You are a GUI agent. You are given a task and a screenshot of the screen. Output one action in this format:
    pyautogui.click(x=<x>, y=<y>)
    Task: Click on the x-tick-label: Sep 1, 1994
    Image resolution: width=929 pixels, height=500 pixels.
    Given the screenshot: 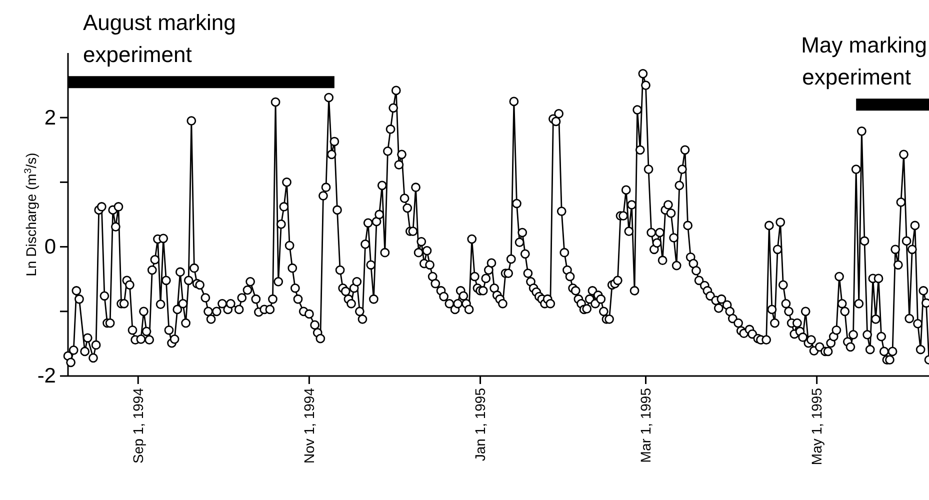 What is the action you would take?
    pyautogui.click(x=138, y=426)
    